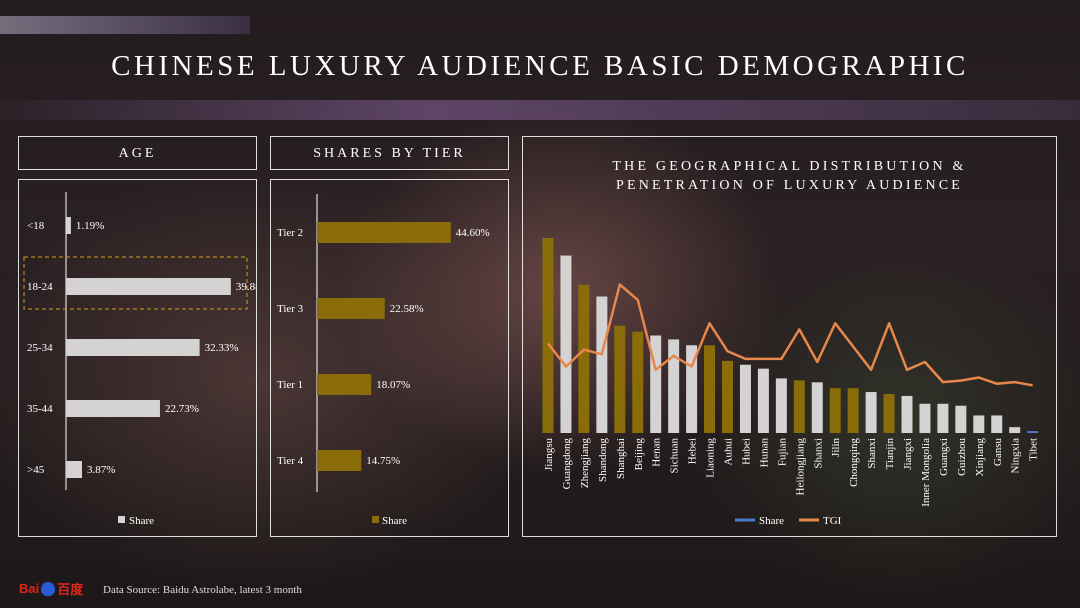 The image size is (1080, 608). What do you see at coordinates (800, 467) in the screenshot?
I see `geo-tick-label: Heilongjiang` at bounding box center [800, 467].